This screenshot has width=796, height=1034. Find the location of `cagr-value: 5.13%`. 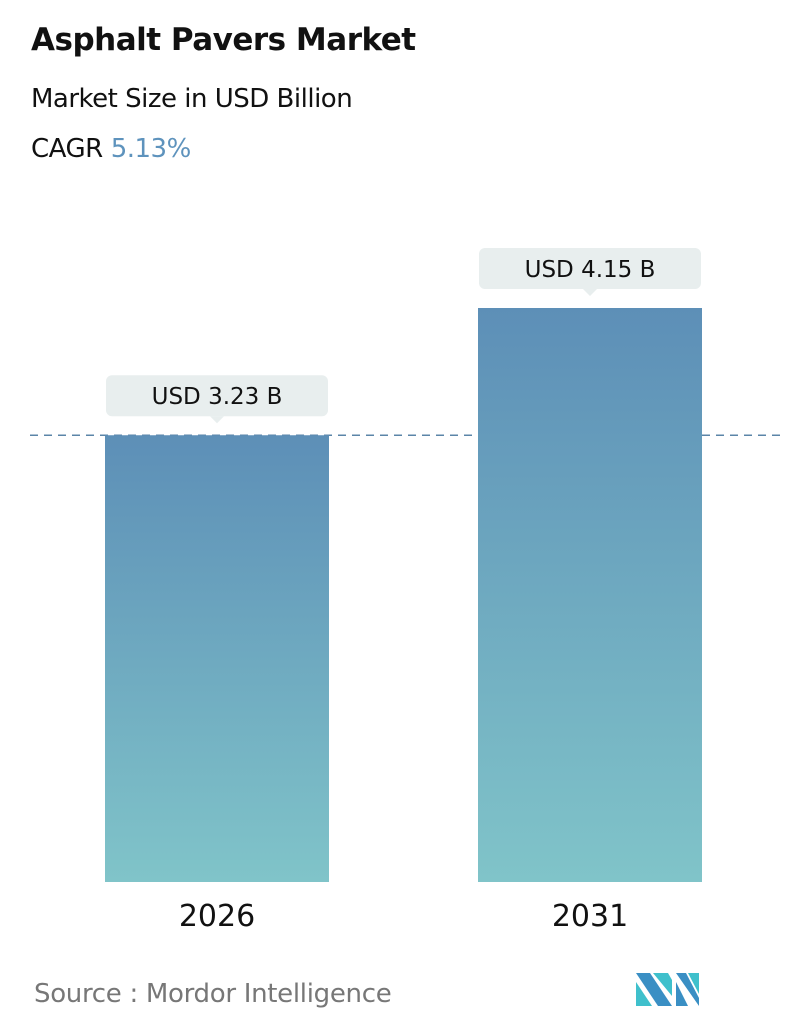

cagr-value: 5.13% is located at coordinates (151, 149).